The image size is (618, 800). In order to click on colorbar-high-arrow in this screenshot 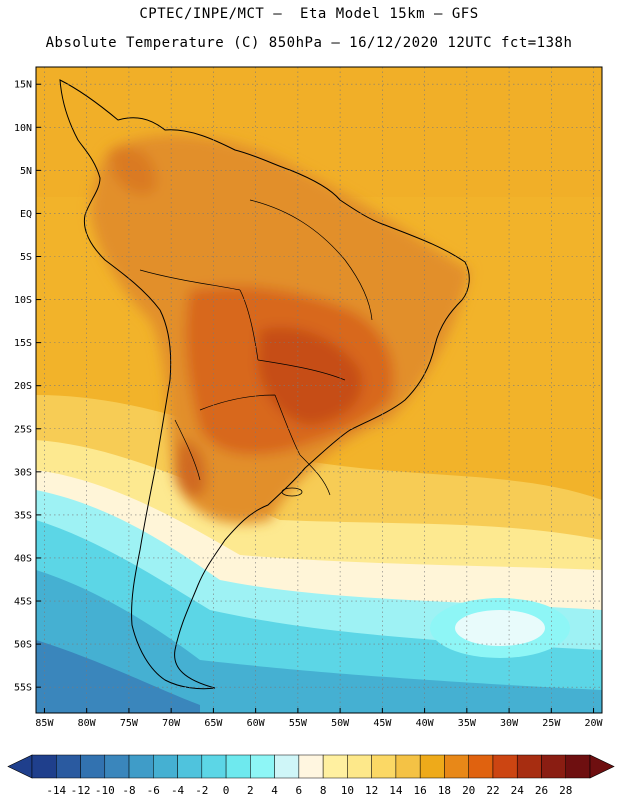, I will do `click(602, 766)`.